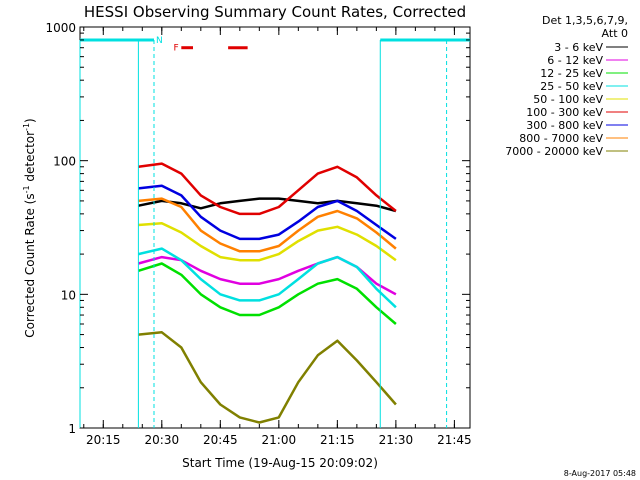 The image size is (640, 480). Describe the element at coordinates (571, 86) in the screenshot. I see `legend-label-25-50-kev: 25 - 50 keV` at that location.